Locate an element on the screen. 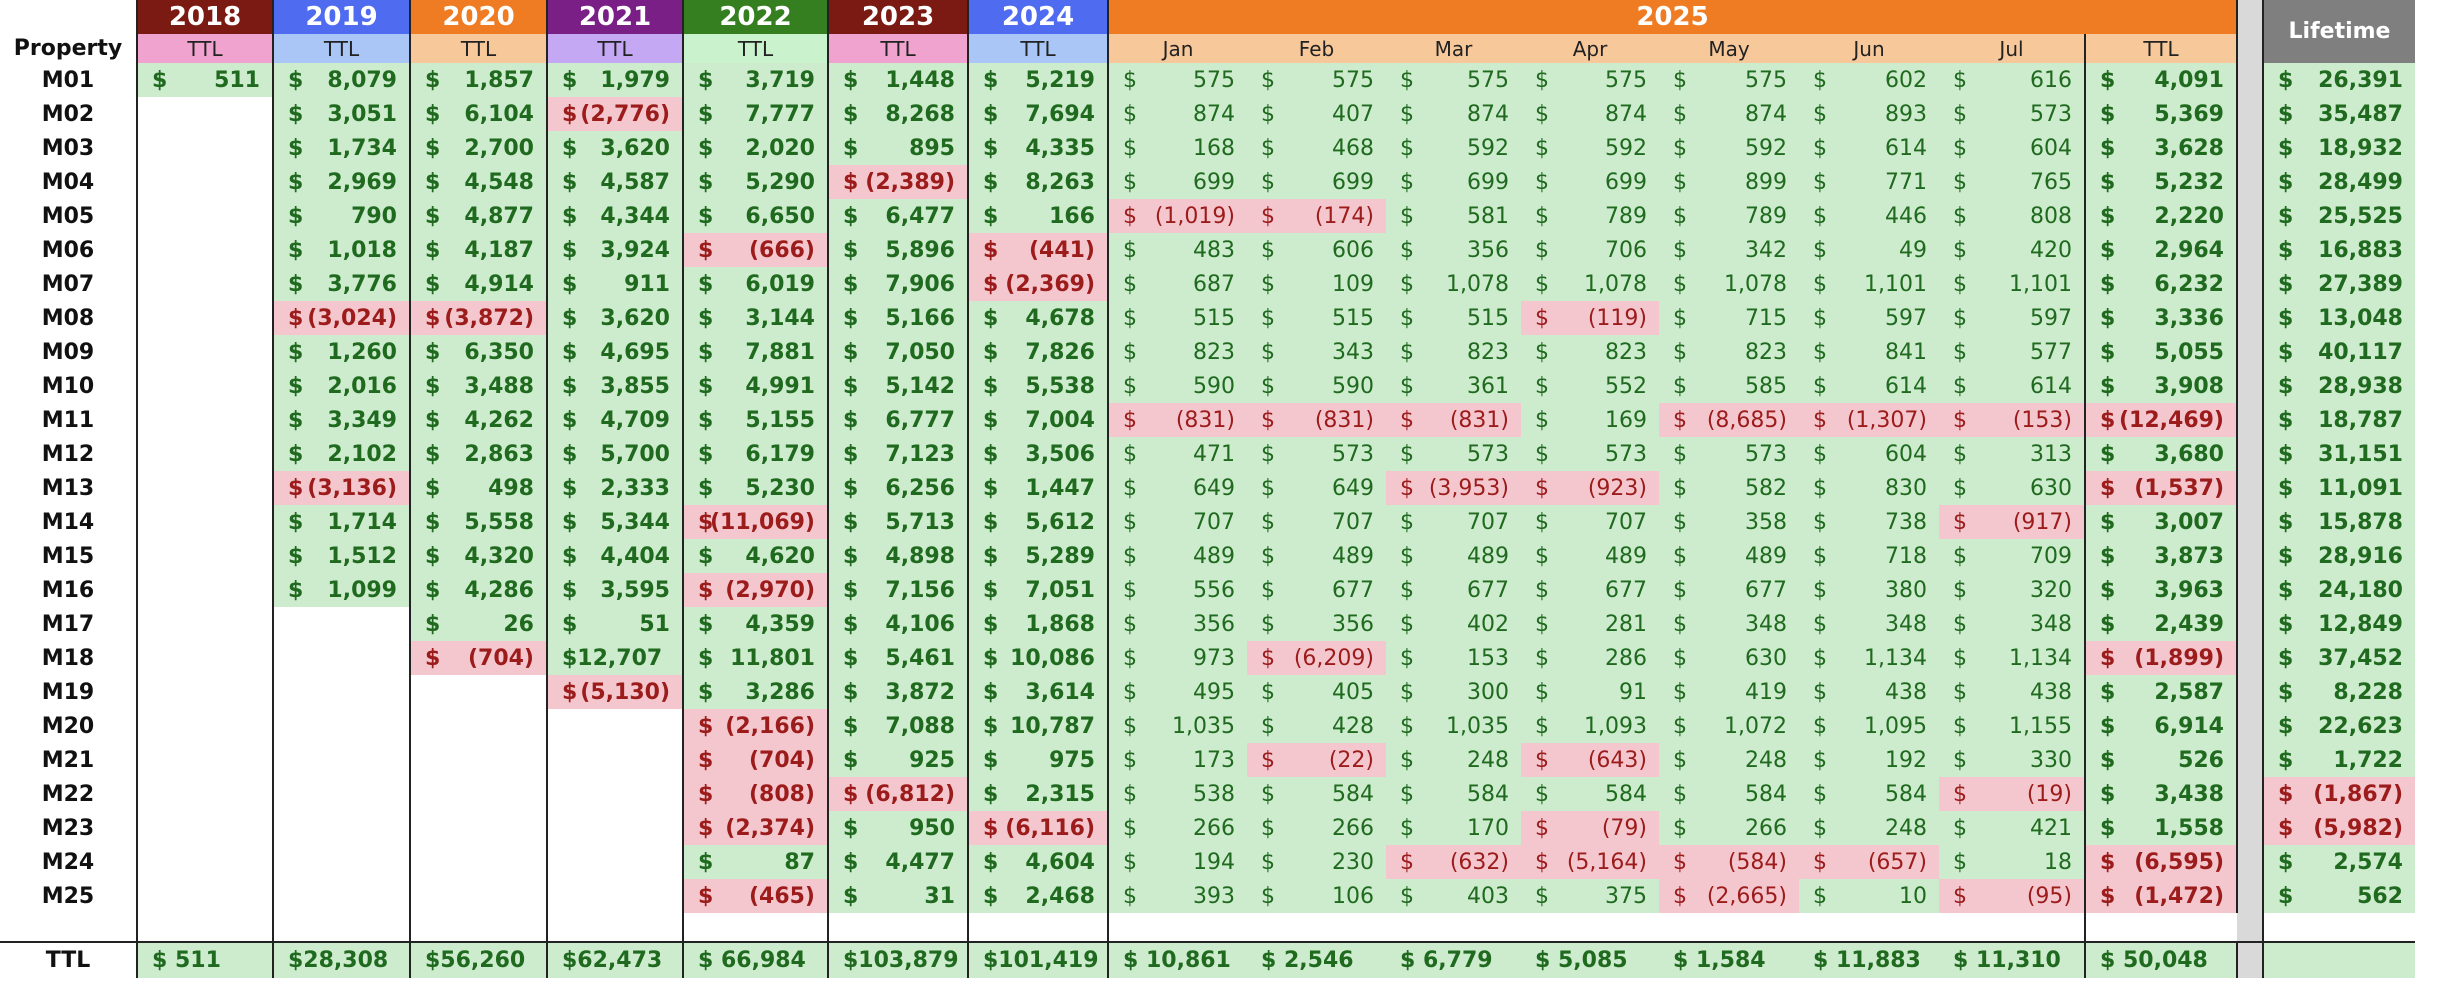  value-cell: $1,448 is located at coordinates (897, 80).